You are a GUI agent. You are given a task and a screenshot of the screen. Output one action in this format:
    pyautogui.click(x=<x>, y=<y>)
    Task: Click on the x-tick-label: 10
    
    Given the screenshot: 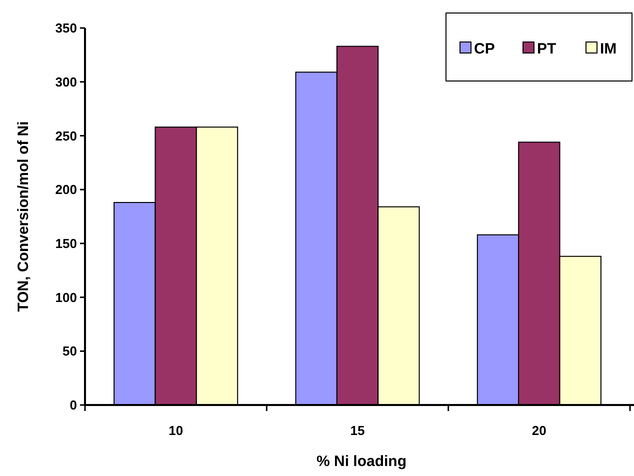 What is the action you would take?
    pyautogui.click(x=176, y=430)
    